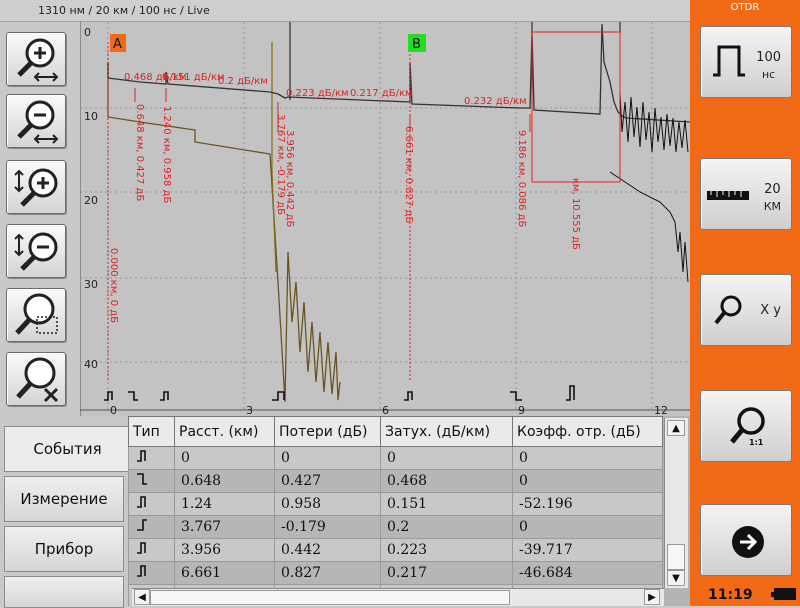  I want to click on scroll-thumb, so click(676, 557).